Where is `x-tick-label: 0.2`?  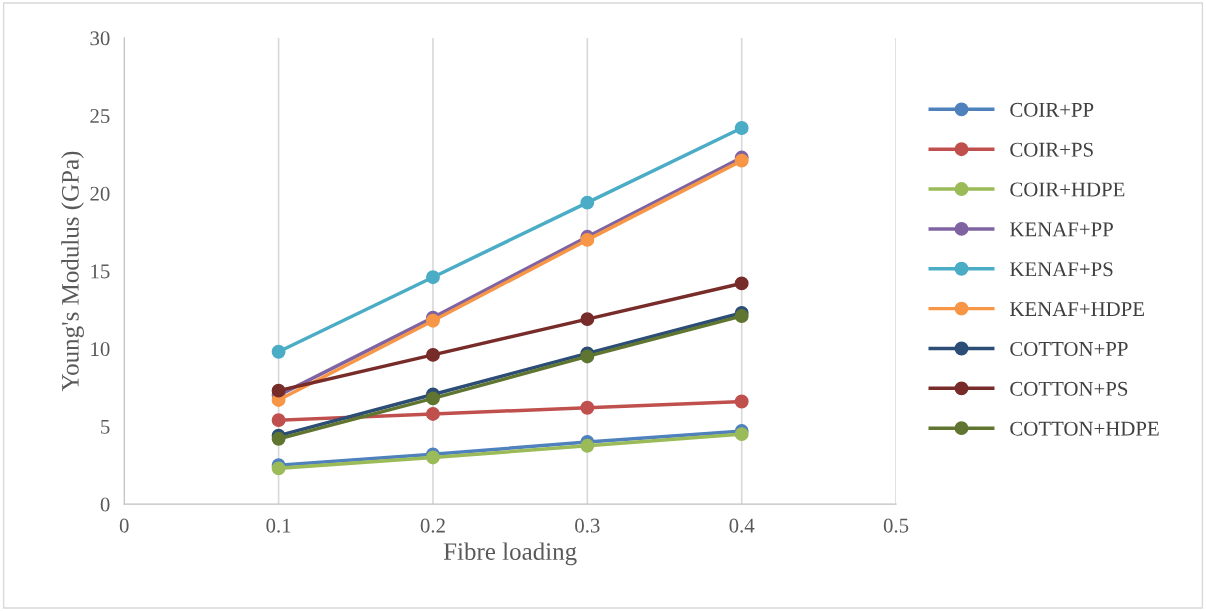 x-tick-label: 0.2 is located at coordinates (432, 525).